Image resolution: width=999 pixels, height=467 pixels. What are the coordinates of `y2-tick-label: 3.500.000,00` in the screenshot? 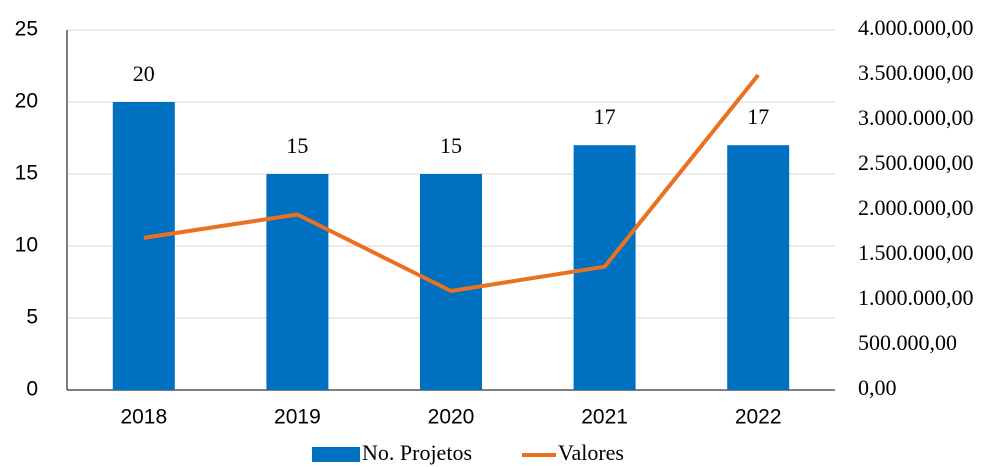 It's located at (916, 72).